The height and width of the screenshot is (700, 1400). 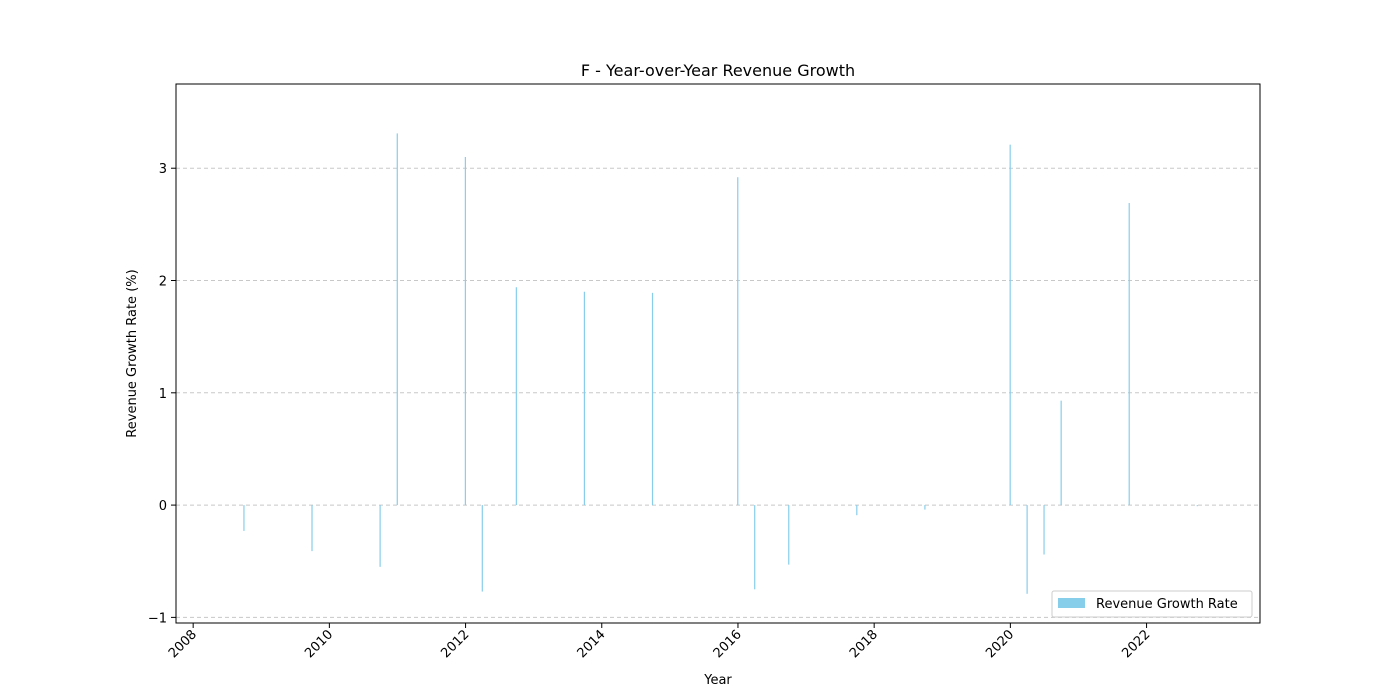 What do you see at coordinates (163, 282) in the screenshot?
I see `y-tick-label: 2` at bounding box center [163, 282].